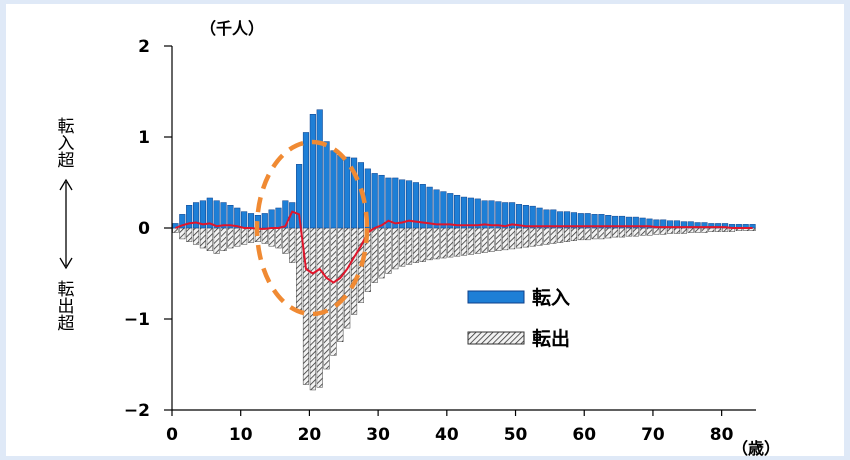 The height and width of the screenshot is (460, 850). I want to click on x-tick-label: 20, so click(310, 435).